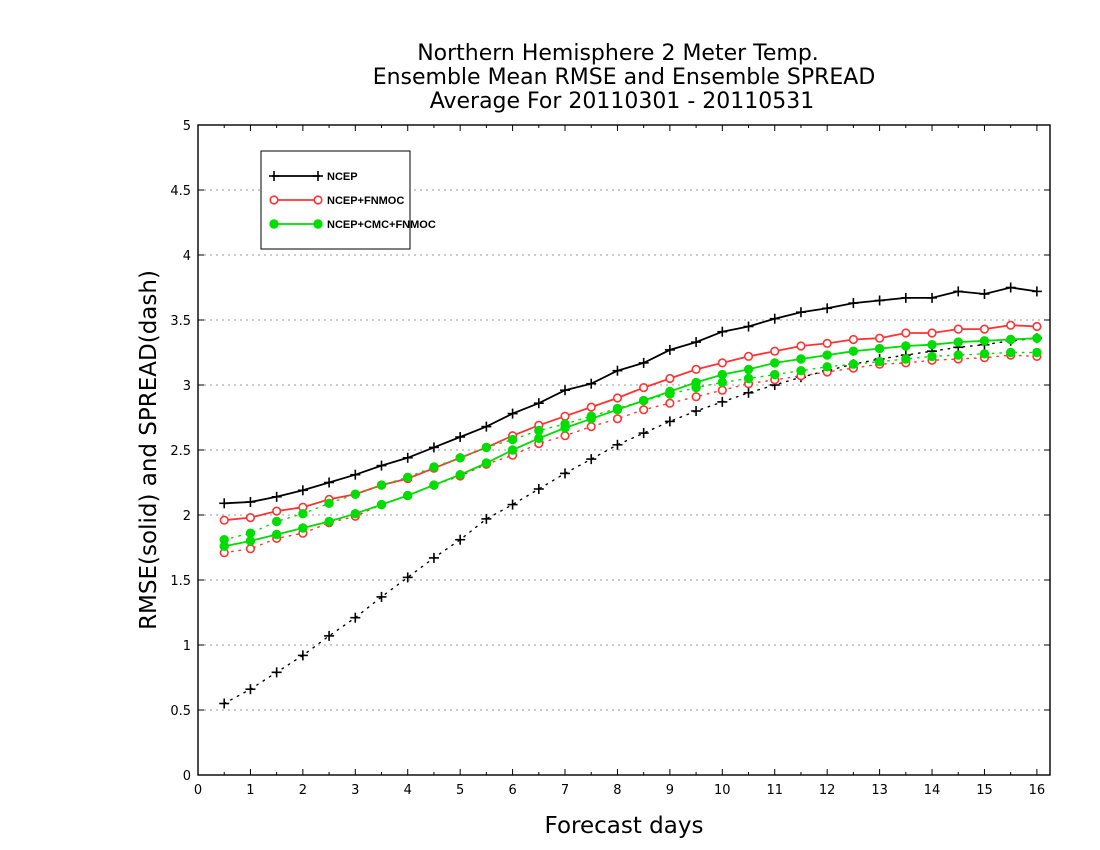  What do you see at coordinates (365, 201) in the screenshot?
I see `legend-label: NCEP+FNMOC` at bounding box center [365, 201].